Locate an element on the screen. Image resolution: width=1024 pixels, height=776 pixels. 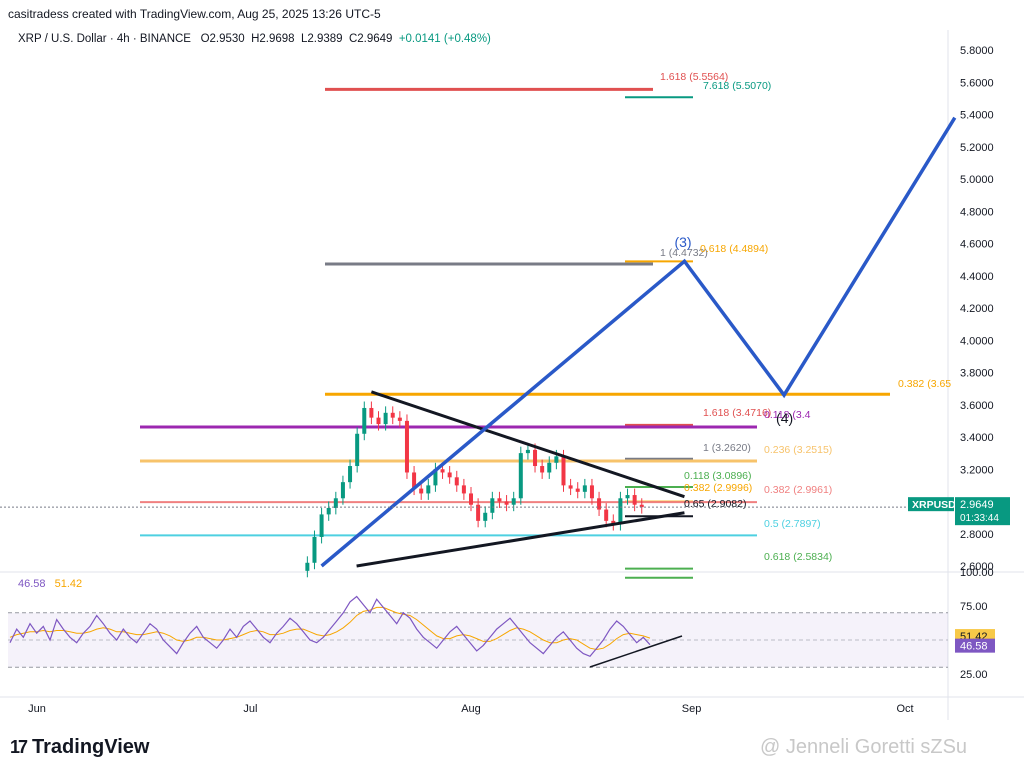
price-tag-countdown: 01:33:44 is located at coordinates (979, 518).